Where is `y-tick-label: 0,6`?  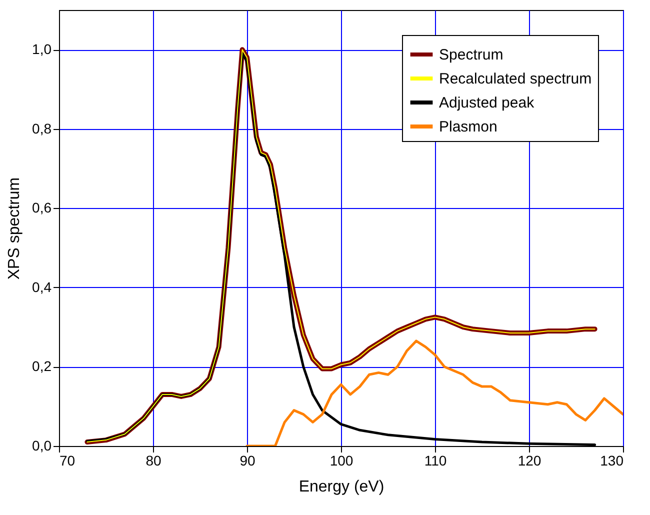 y-tick-label: 0,6 is located at coordinates (42, 208).